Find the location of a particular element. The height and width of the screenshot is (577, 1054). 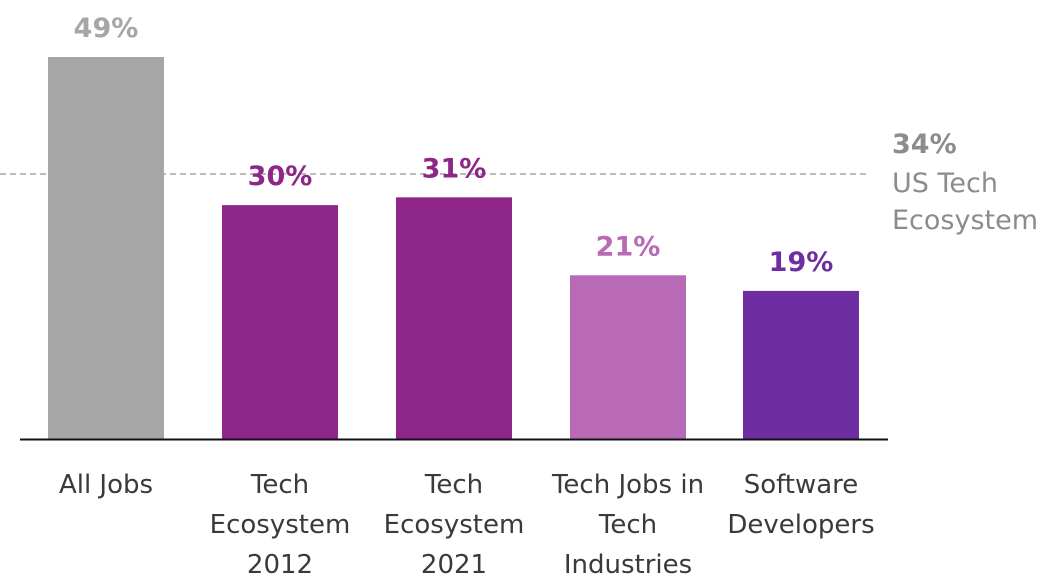

category-label-0-line-0: All Jobs is located at coordinates (106, 485).